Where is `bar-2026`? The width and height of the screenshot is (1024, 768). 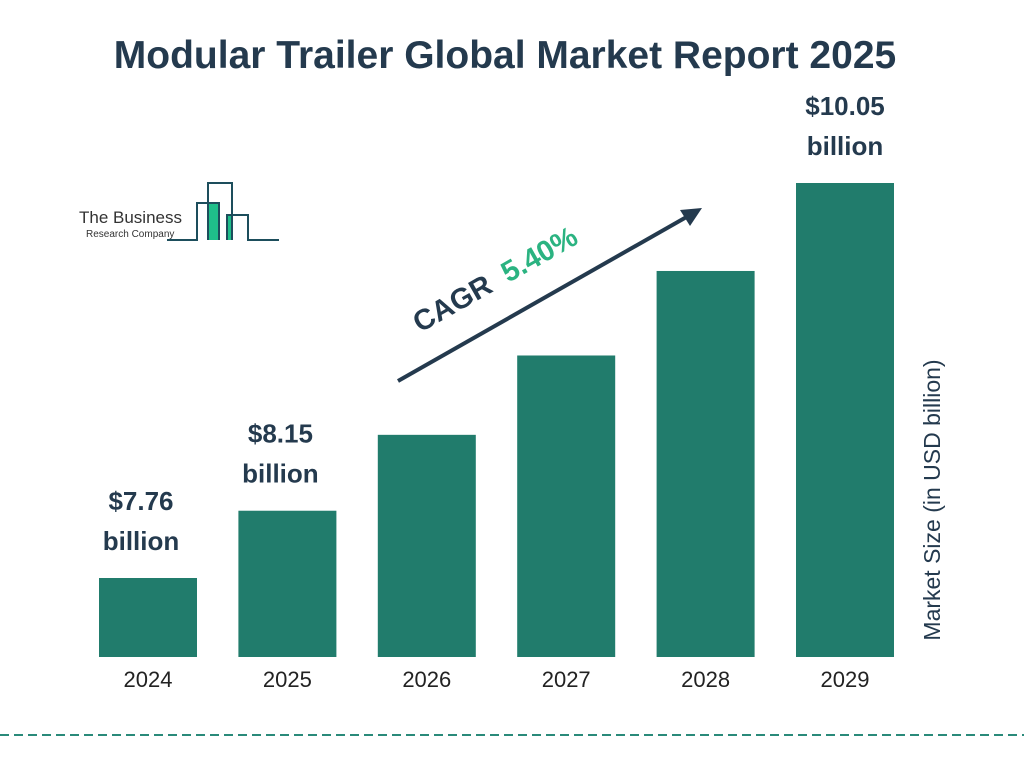
bar-2026 is located at coordinates (426, 545).